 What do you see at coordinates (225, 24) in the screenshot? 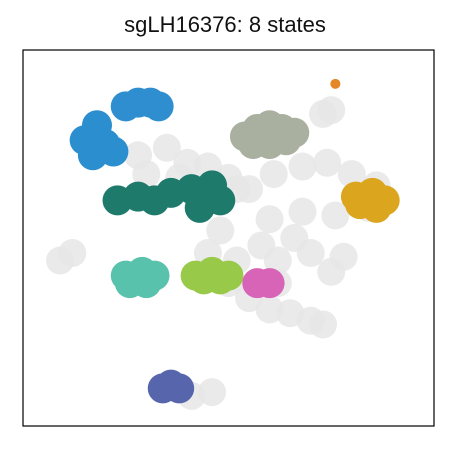
I see `chart-title: sgLH16376: 8 states` at bounding box center [225, 24].